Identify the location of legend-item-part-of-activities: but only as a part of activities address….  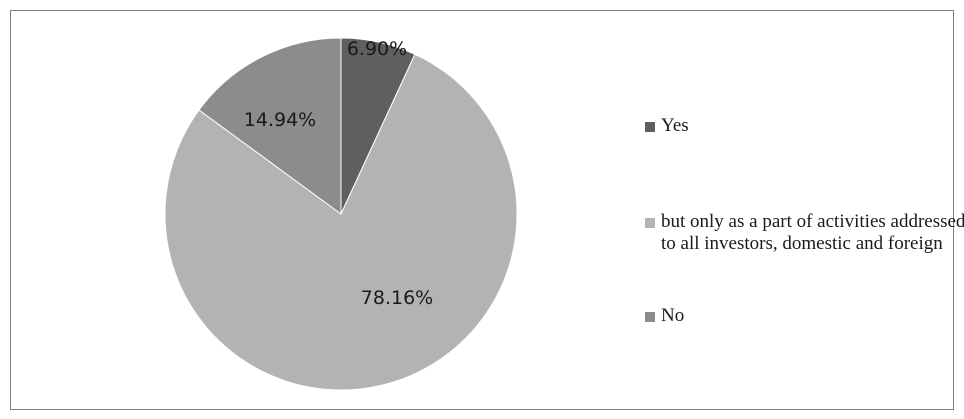
(804, 233).